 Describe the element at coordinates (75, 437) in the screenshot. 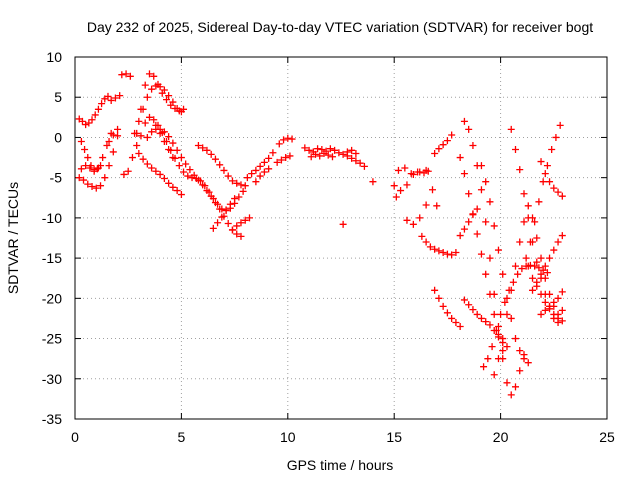

I see `x-tick-label: 0` at that location.